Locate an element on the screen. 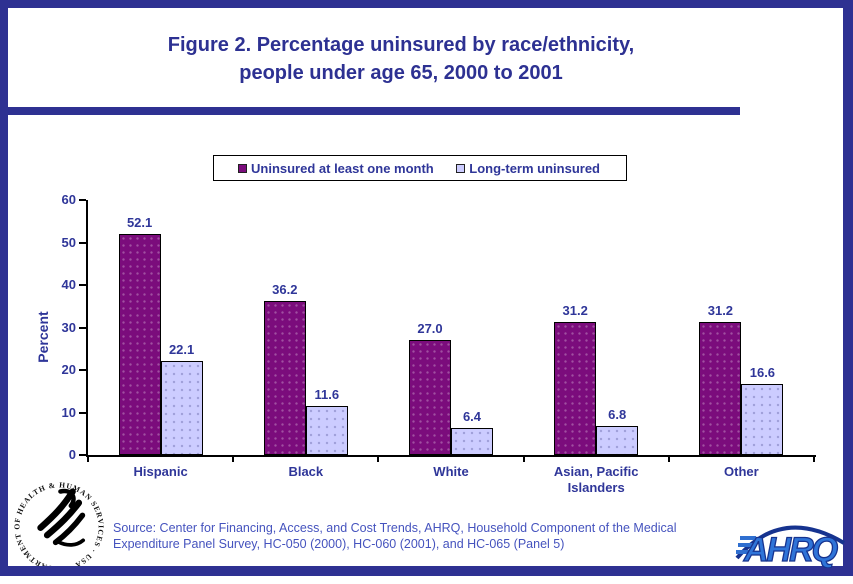 The width and height of the screenshot is (853, 584). bar-long-term-Black is located at coordinates (326, 430).